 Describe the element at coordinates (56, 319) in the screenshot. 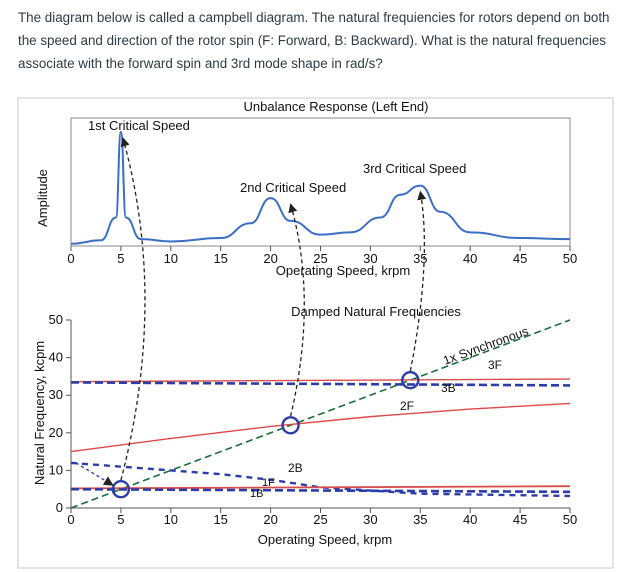

I see `bottom-y-tick-label: 50` at that location.